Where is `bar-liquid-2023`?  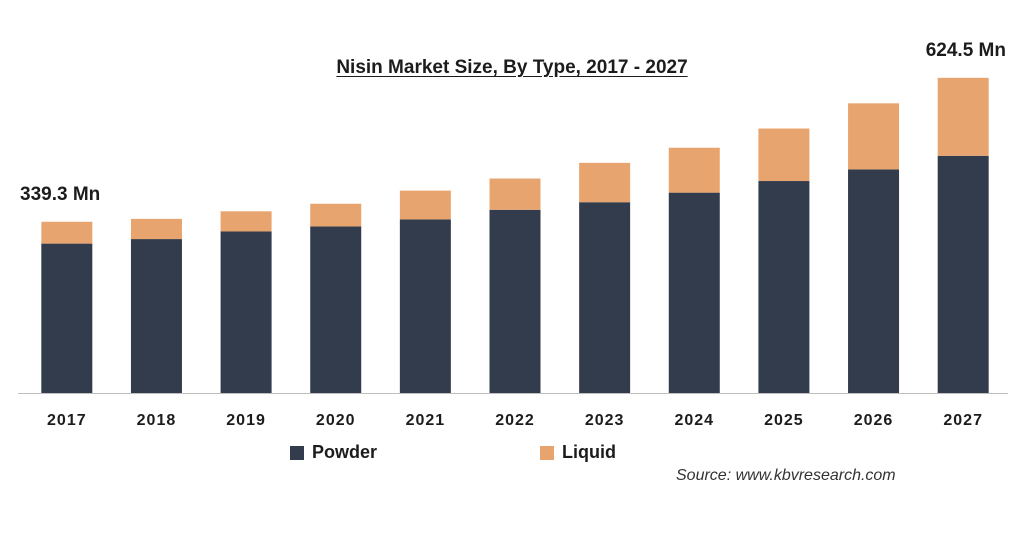
bar-liquid-2023 is located at coordinates (605, 182).